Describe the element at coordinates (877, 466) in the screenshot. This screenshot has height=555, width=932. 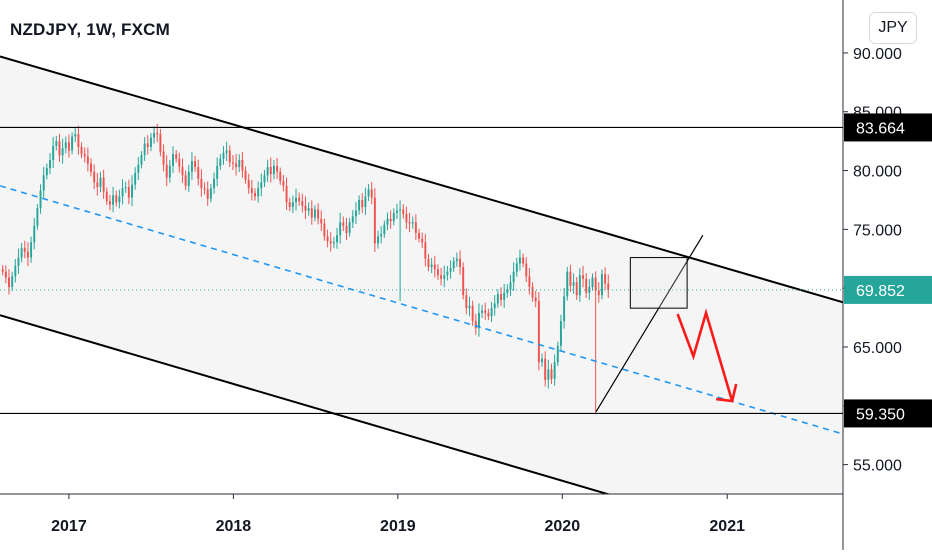
I see `y-tick-label: 55.000` at that location.